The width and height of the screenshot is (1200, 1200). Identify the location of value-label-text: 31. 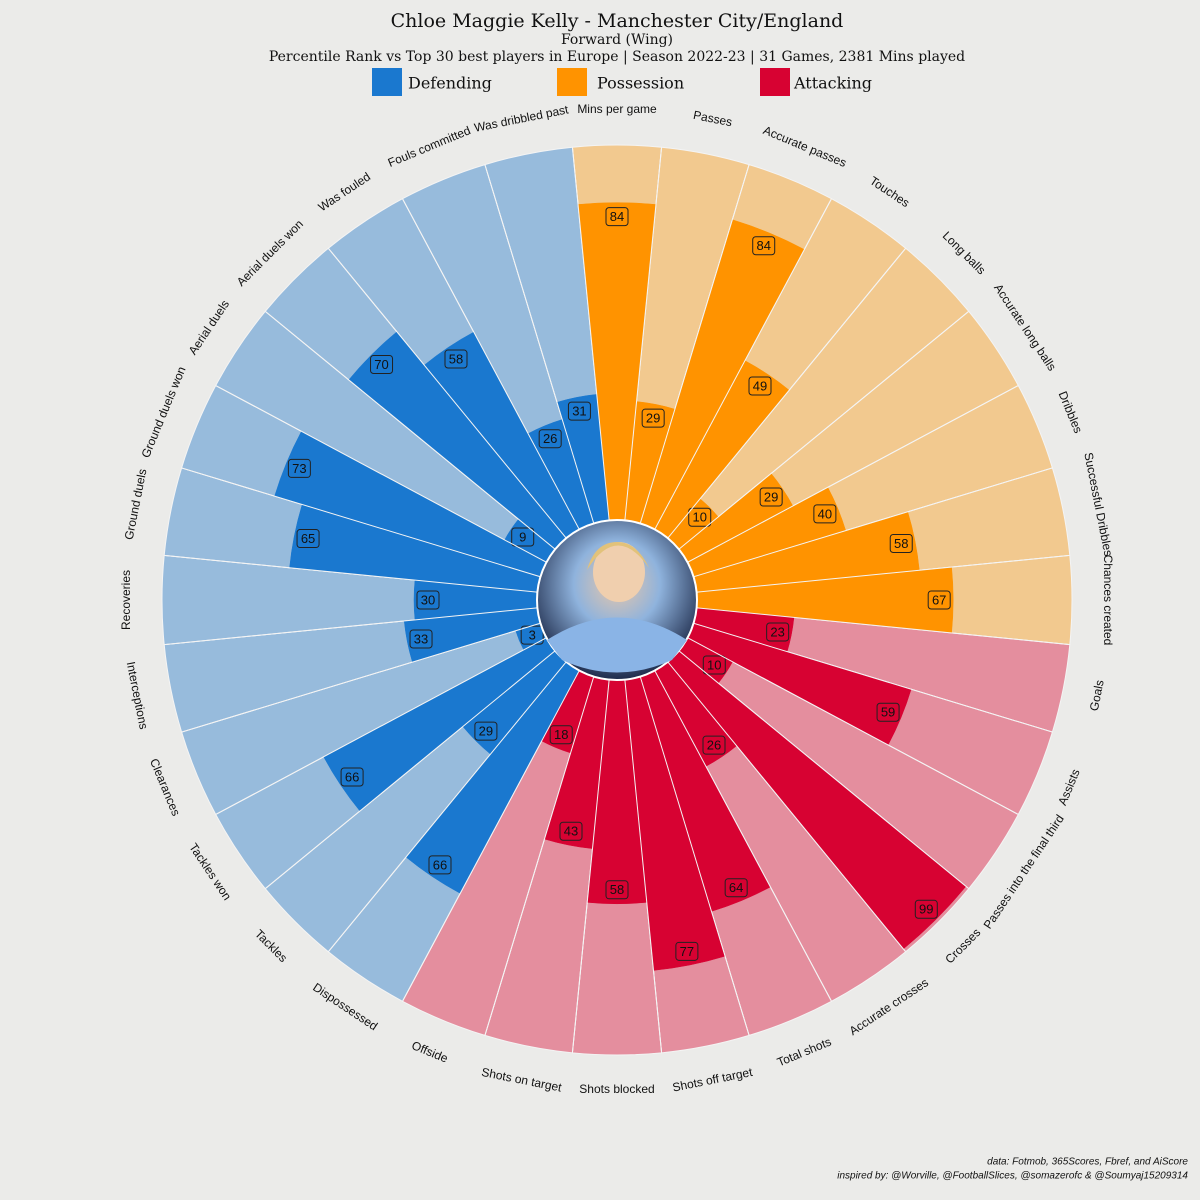
(579, 411).